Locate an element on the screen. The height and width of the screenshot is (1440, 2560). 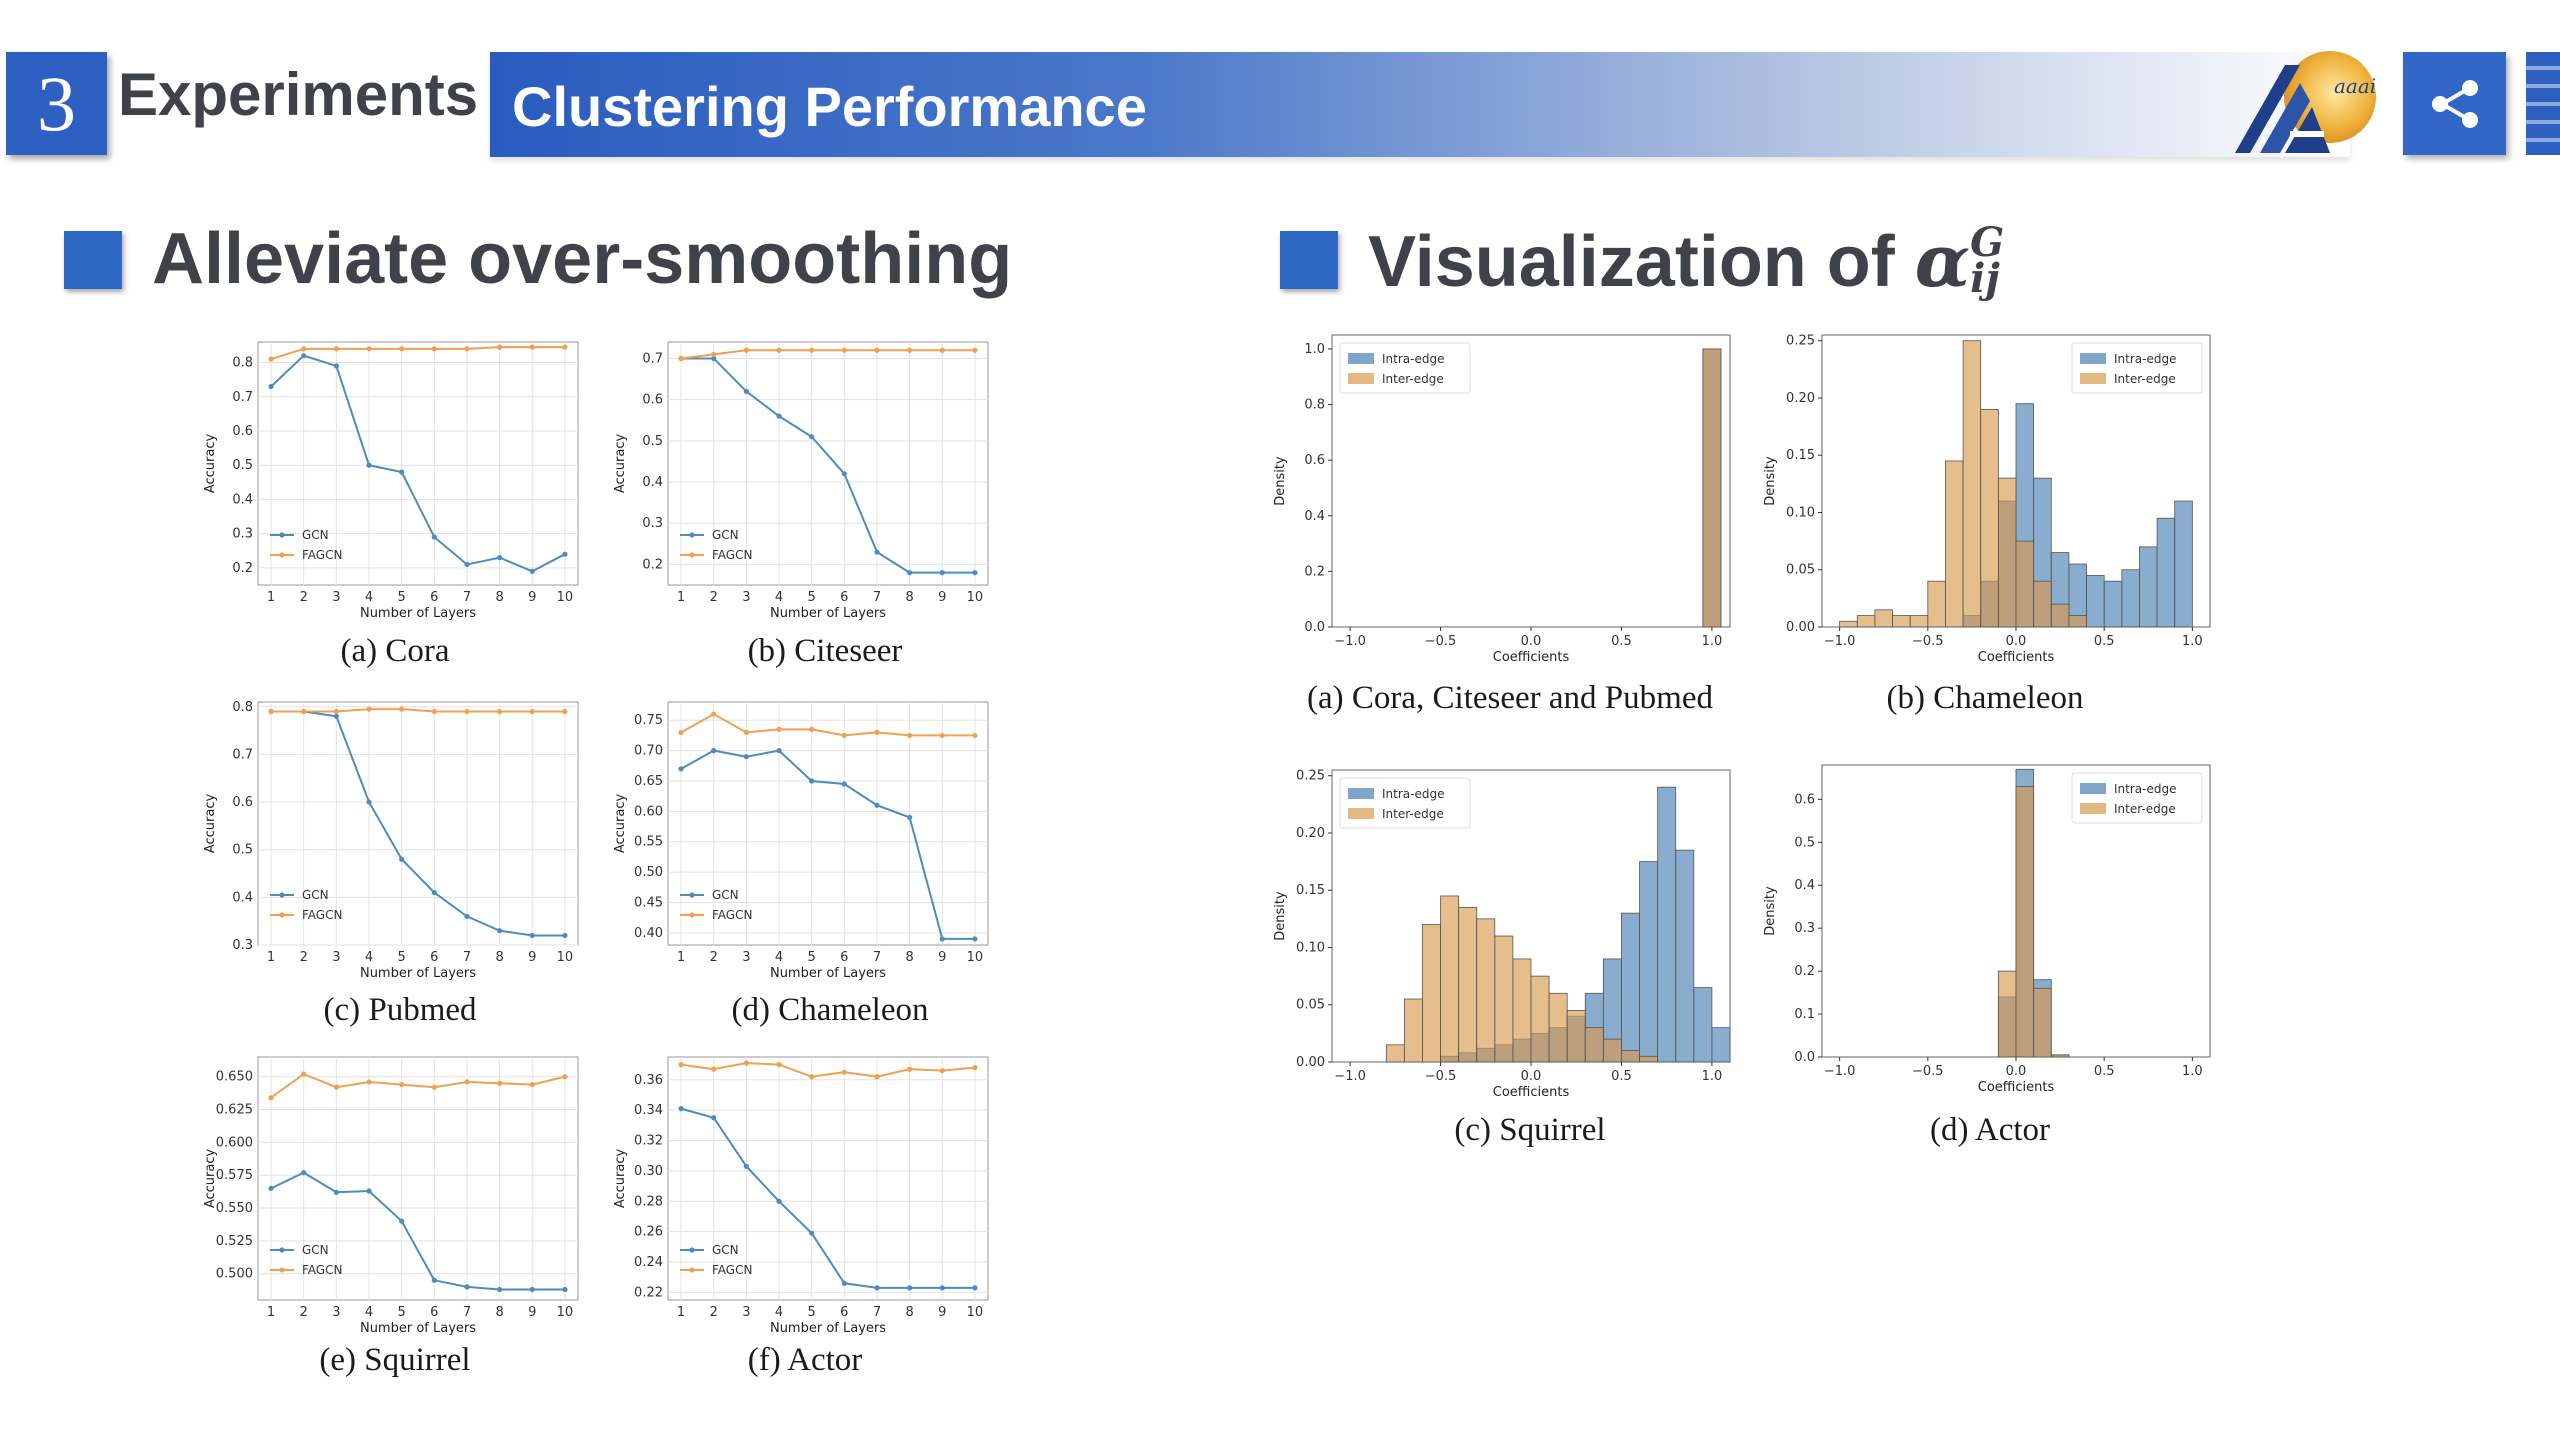
y-axis-label: Accuracy is located at coordinates (210, 824).